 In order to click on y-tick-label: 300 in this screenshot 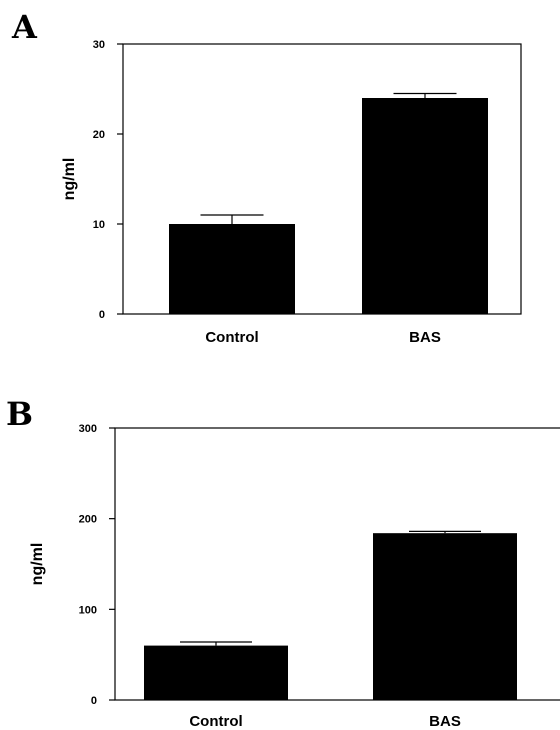, I will do `click(88, 429)`.